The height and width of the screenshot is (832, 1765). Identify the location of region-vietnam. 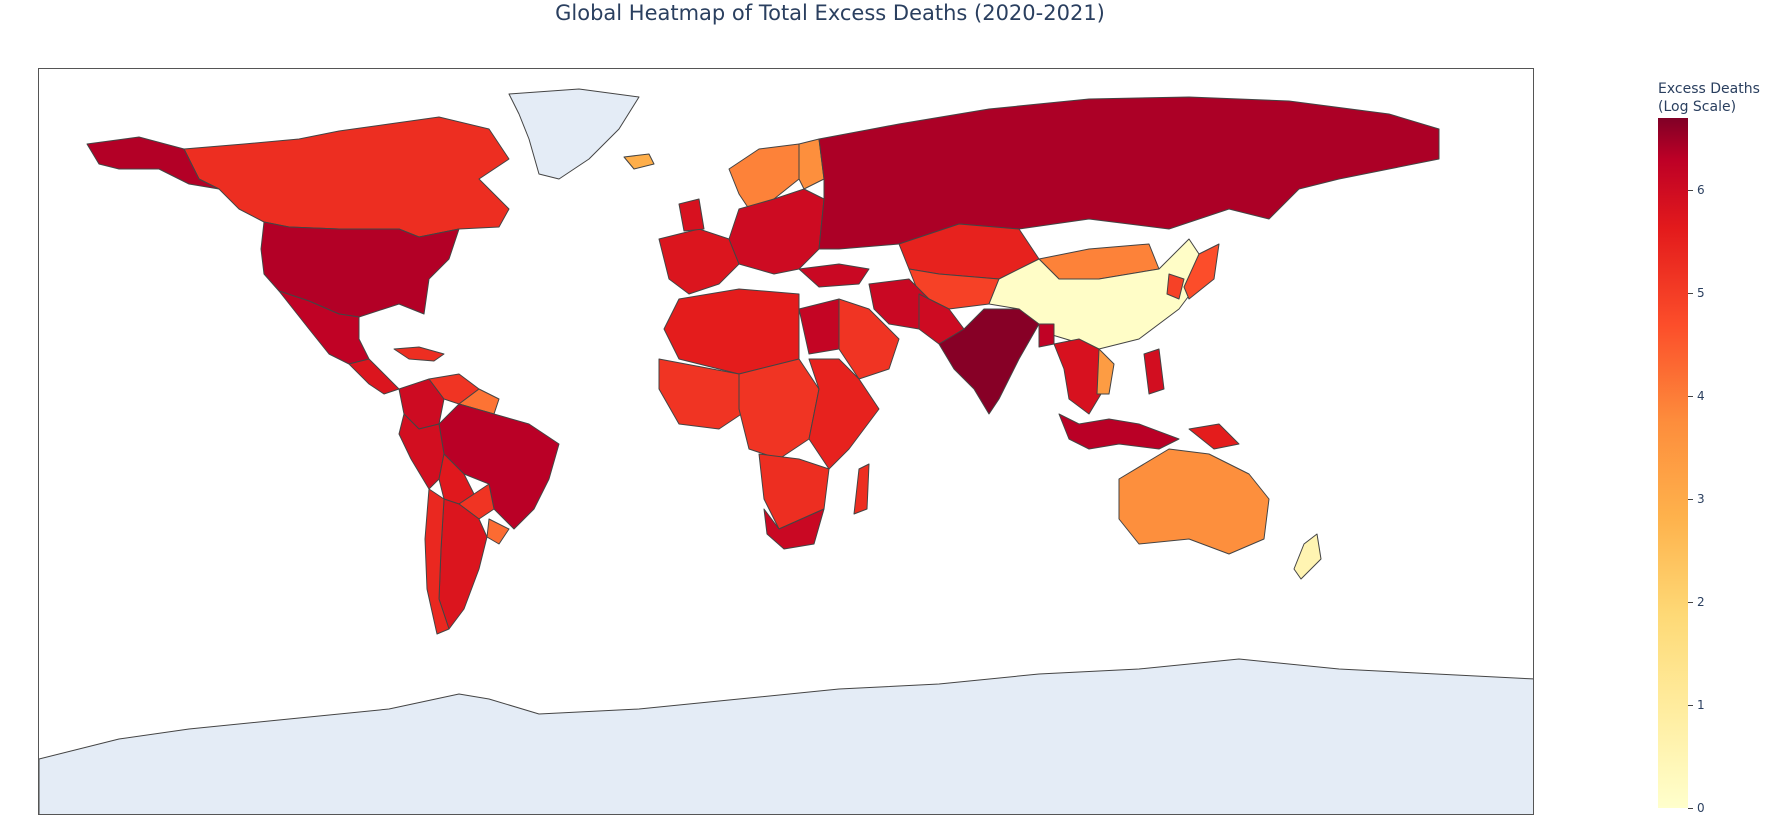
(1105, 371).